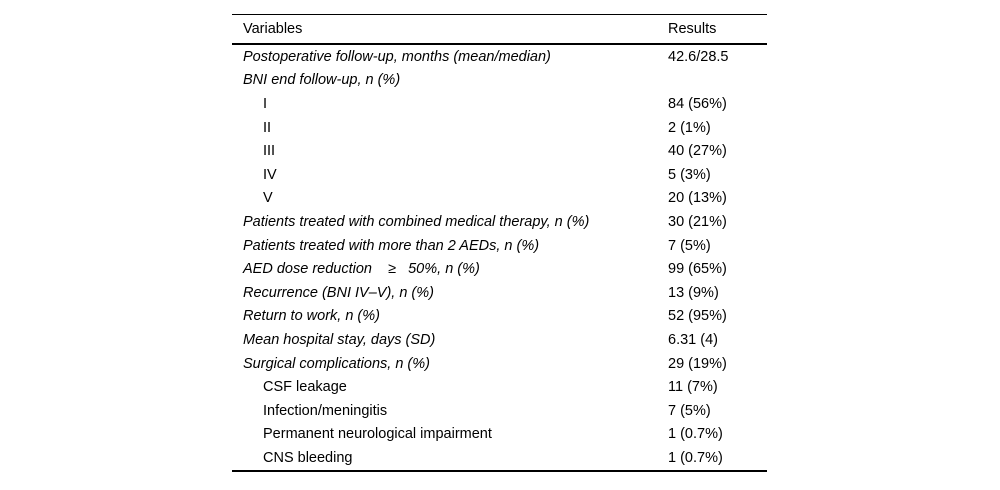  What do you see at coordinates (697, 363) in the screenshot?
I see `result-cell: 29 (19%)` at bounding box center [697, 363].